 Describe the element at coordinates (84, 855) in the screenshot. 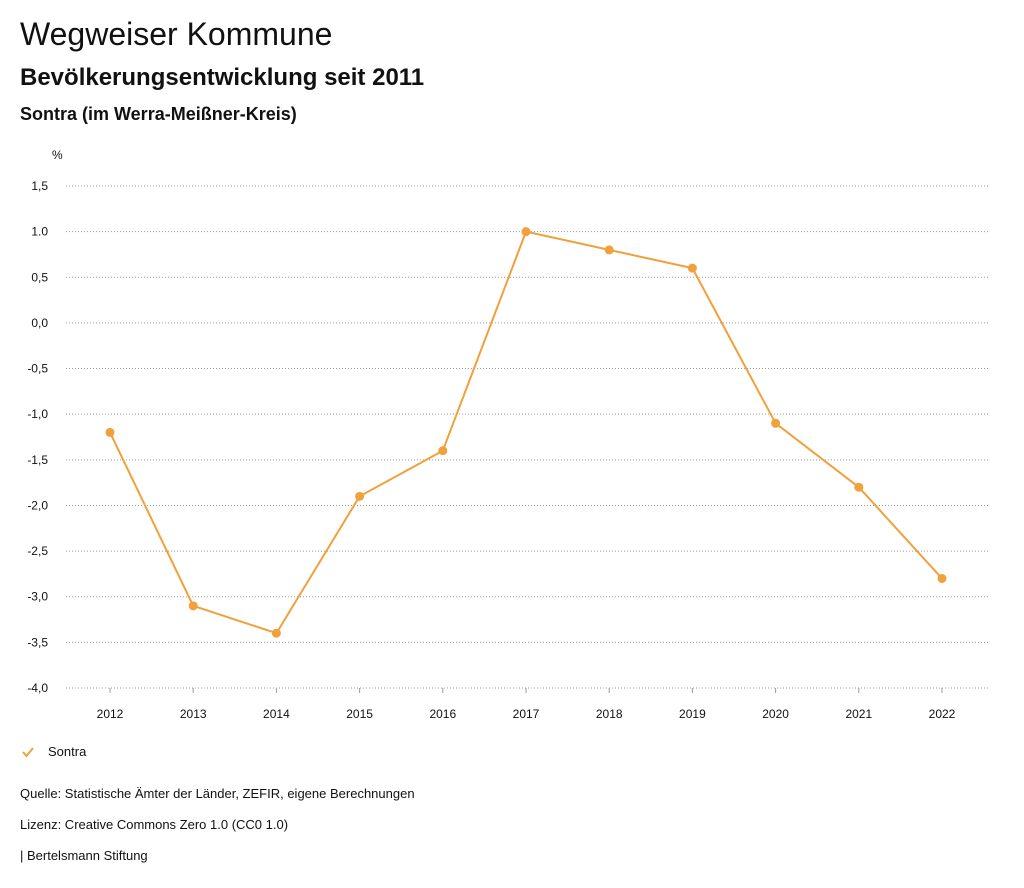

I see `publisher-text: | Bertelsmann Stiftung` at that location.